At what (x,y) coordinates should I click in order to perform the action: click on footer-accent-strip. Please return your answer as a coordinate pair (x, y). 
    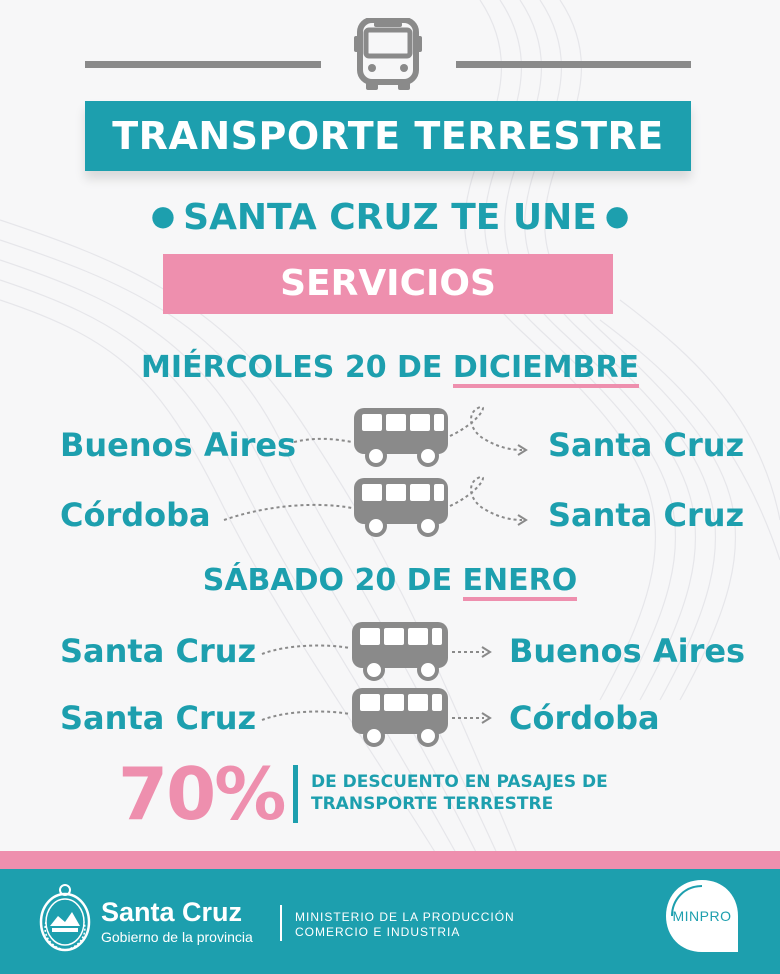
    Looking at the image, I should click on (390, 860).